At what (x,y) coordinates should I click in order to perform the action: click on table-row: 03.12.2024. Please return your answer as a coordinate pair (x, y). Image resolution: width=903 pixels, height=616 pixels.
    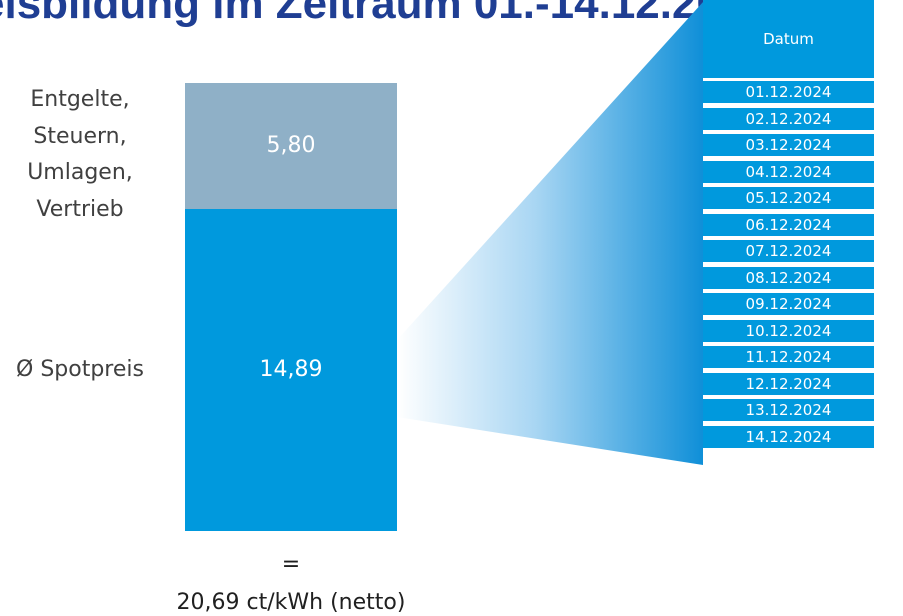
    Looking at the image, I should click on (788, 145).